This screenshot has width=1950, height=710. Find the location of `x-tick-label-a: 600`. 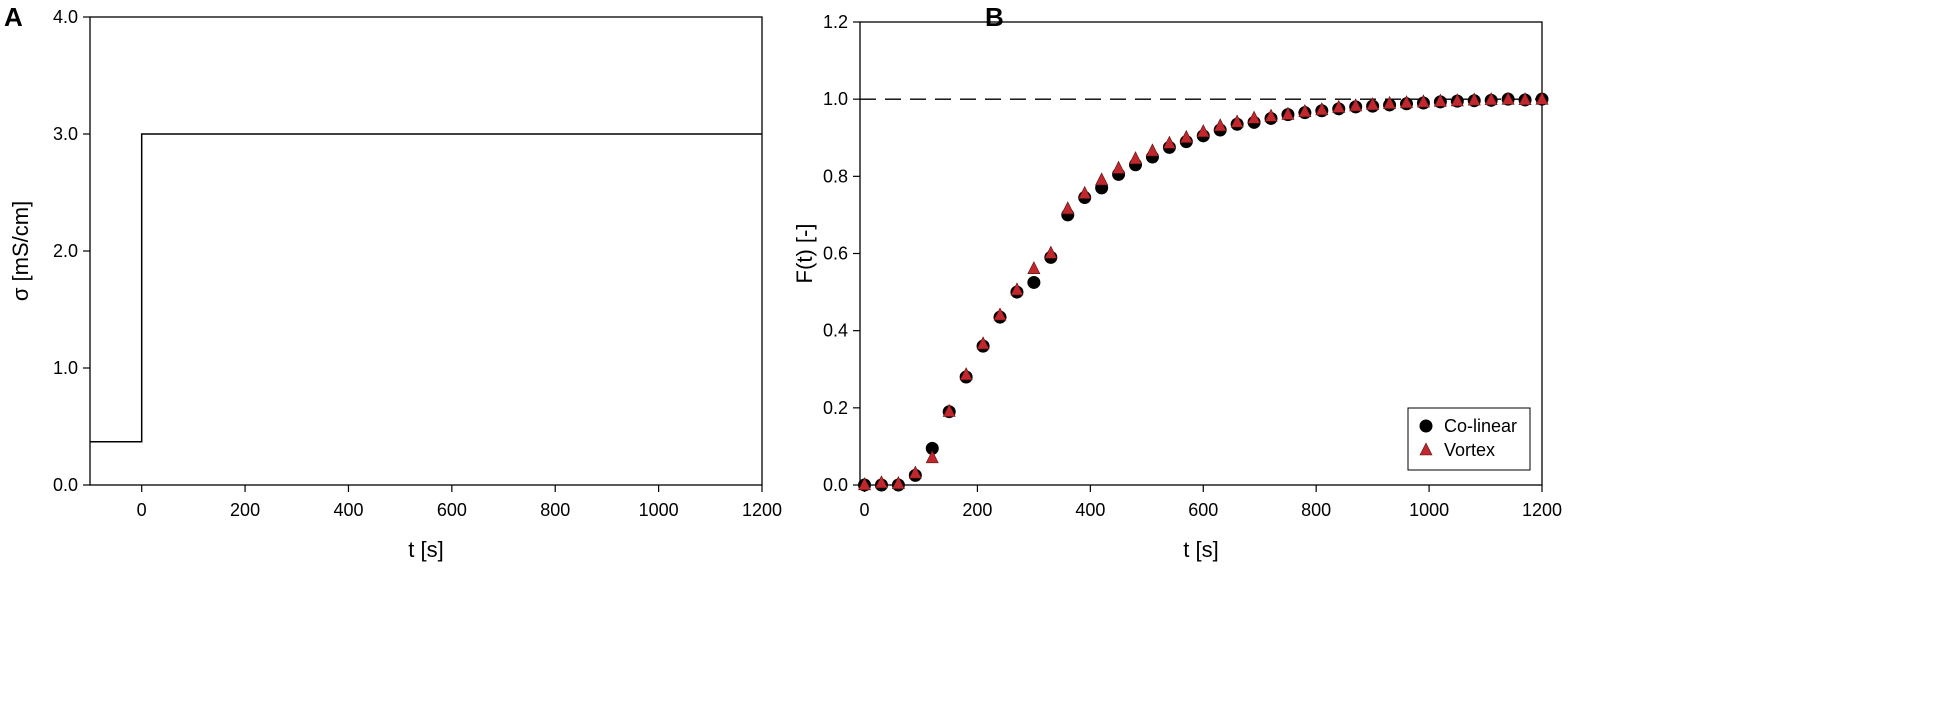

x-tick-label-a: 600 is located at coordinates (452, 510).